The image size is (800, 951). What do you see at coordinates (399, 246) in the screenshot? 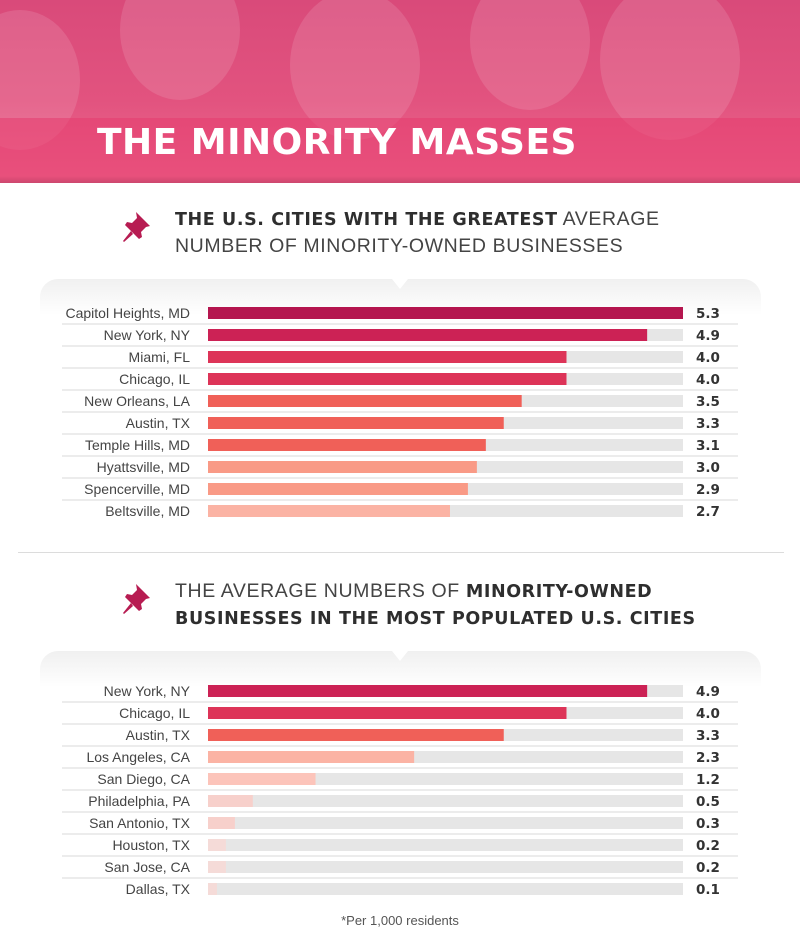
I see `section1-heading-line2: NUMBER OF MINORITY-OWNED BUSINESSES` at bounding box center [399, 246].